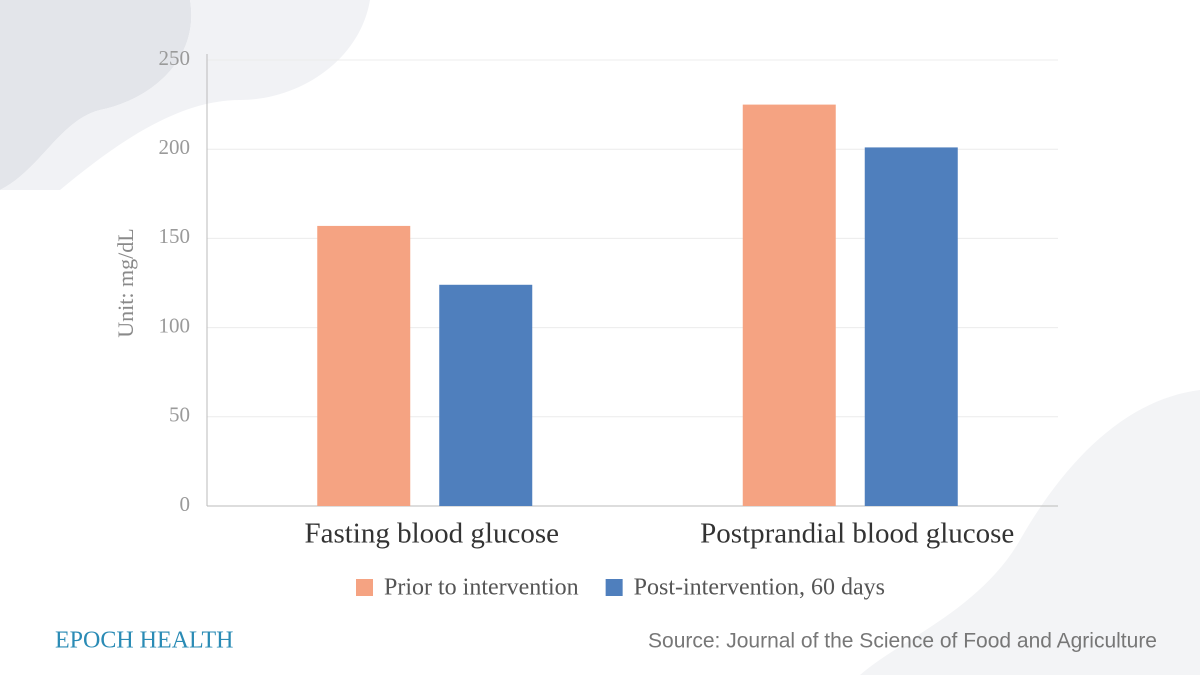 This screenshot has width=1200, height=675. I want to click on y-tick-label: 200, so click(175, 147).